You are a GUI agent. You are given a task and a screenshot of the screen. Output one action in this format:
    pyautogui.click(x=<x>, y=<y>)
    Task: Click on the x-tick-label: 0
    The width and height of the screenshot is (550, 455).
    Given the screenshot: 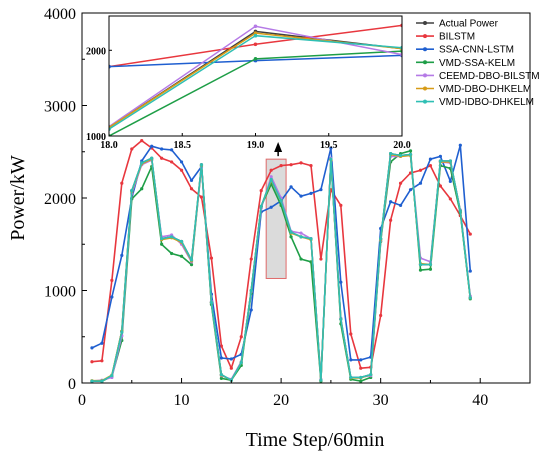 What is the action you would take?
    pyautogui.click(x=82, y=400)
    